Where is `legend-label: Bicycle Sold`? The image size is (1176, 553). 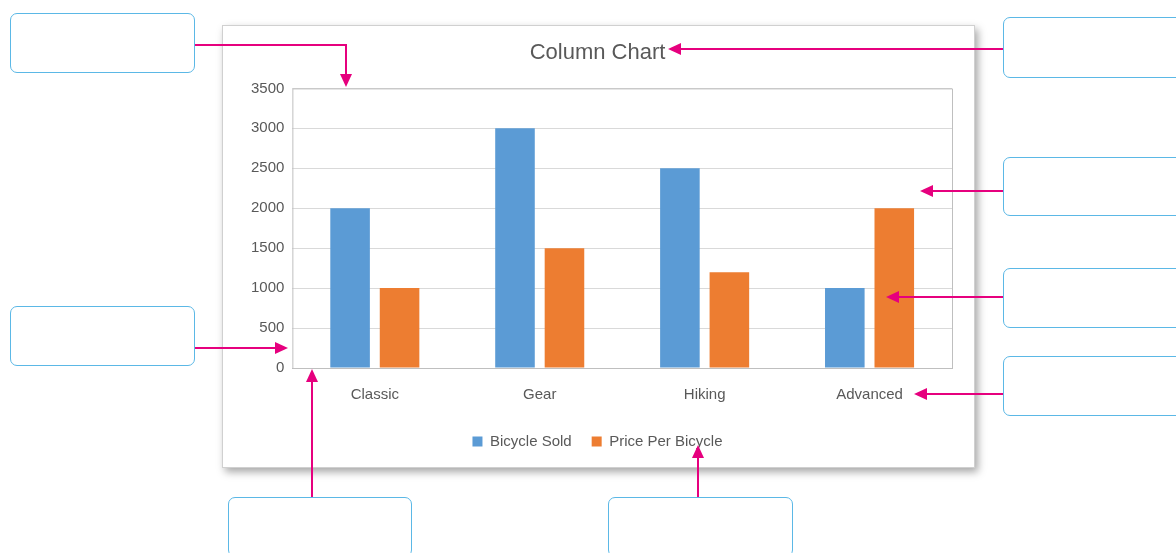 legend-label: Bicycle Sold is located at coordinates (530, 440).